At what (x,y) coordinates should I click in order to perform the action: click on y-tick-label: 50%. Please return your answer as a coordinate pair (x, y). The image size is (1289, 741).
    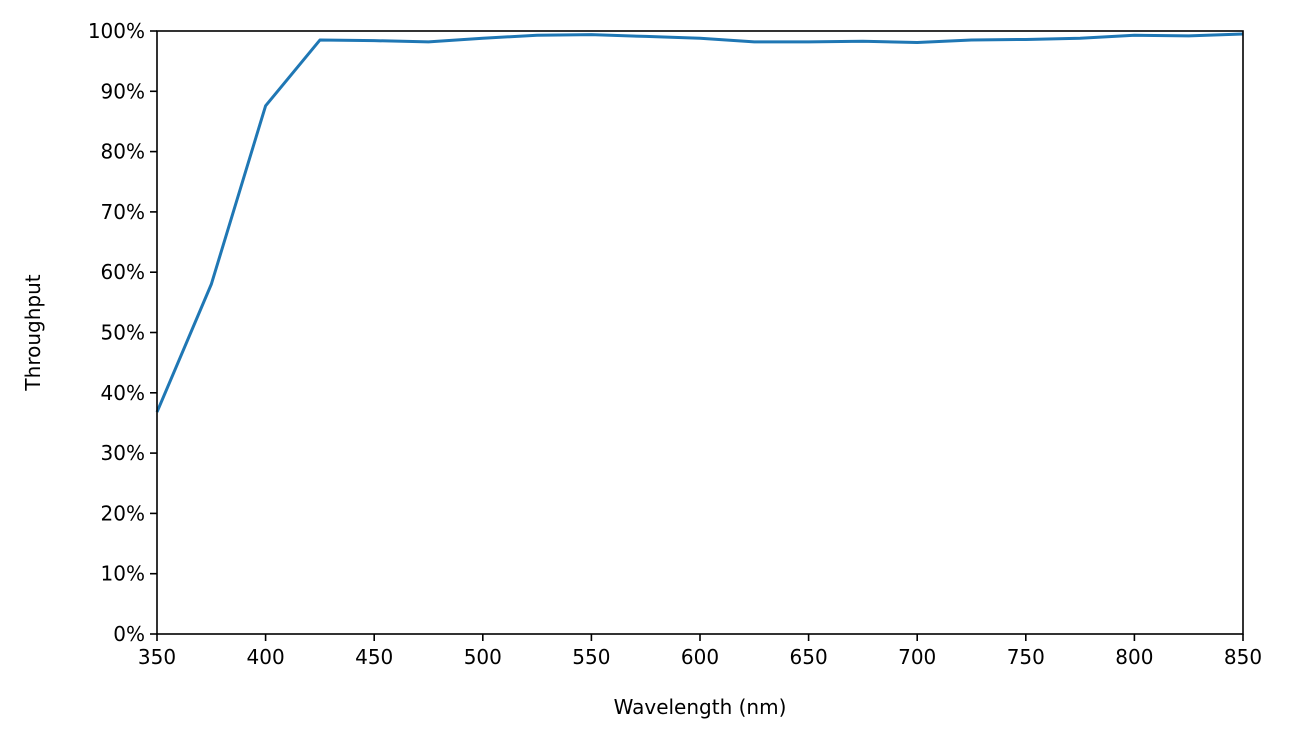
    Looking at the image, I should click on (123, 333).